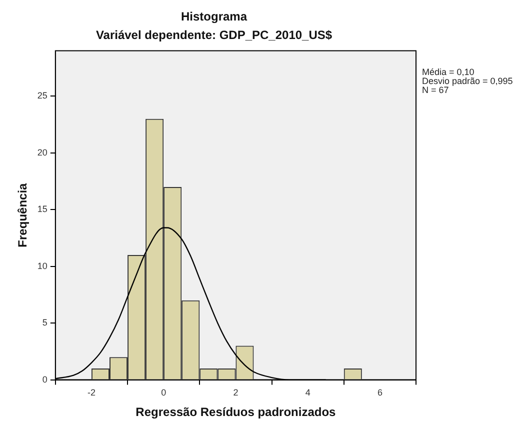  Describe the element at coordinates (214, 35) in the screenshot. I see `chart-subtitle: Variável dependente: GDP_PC_2010_US$` at that location.